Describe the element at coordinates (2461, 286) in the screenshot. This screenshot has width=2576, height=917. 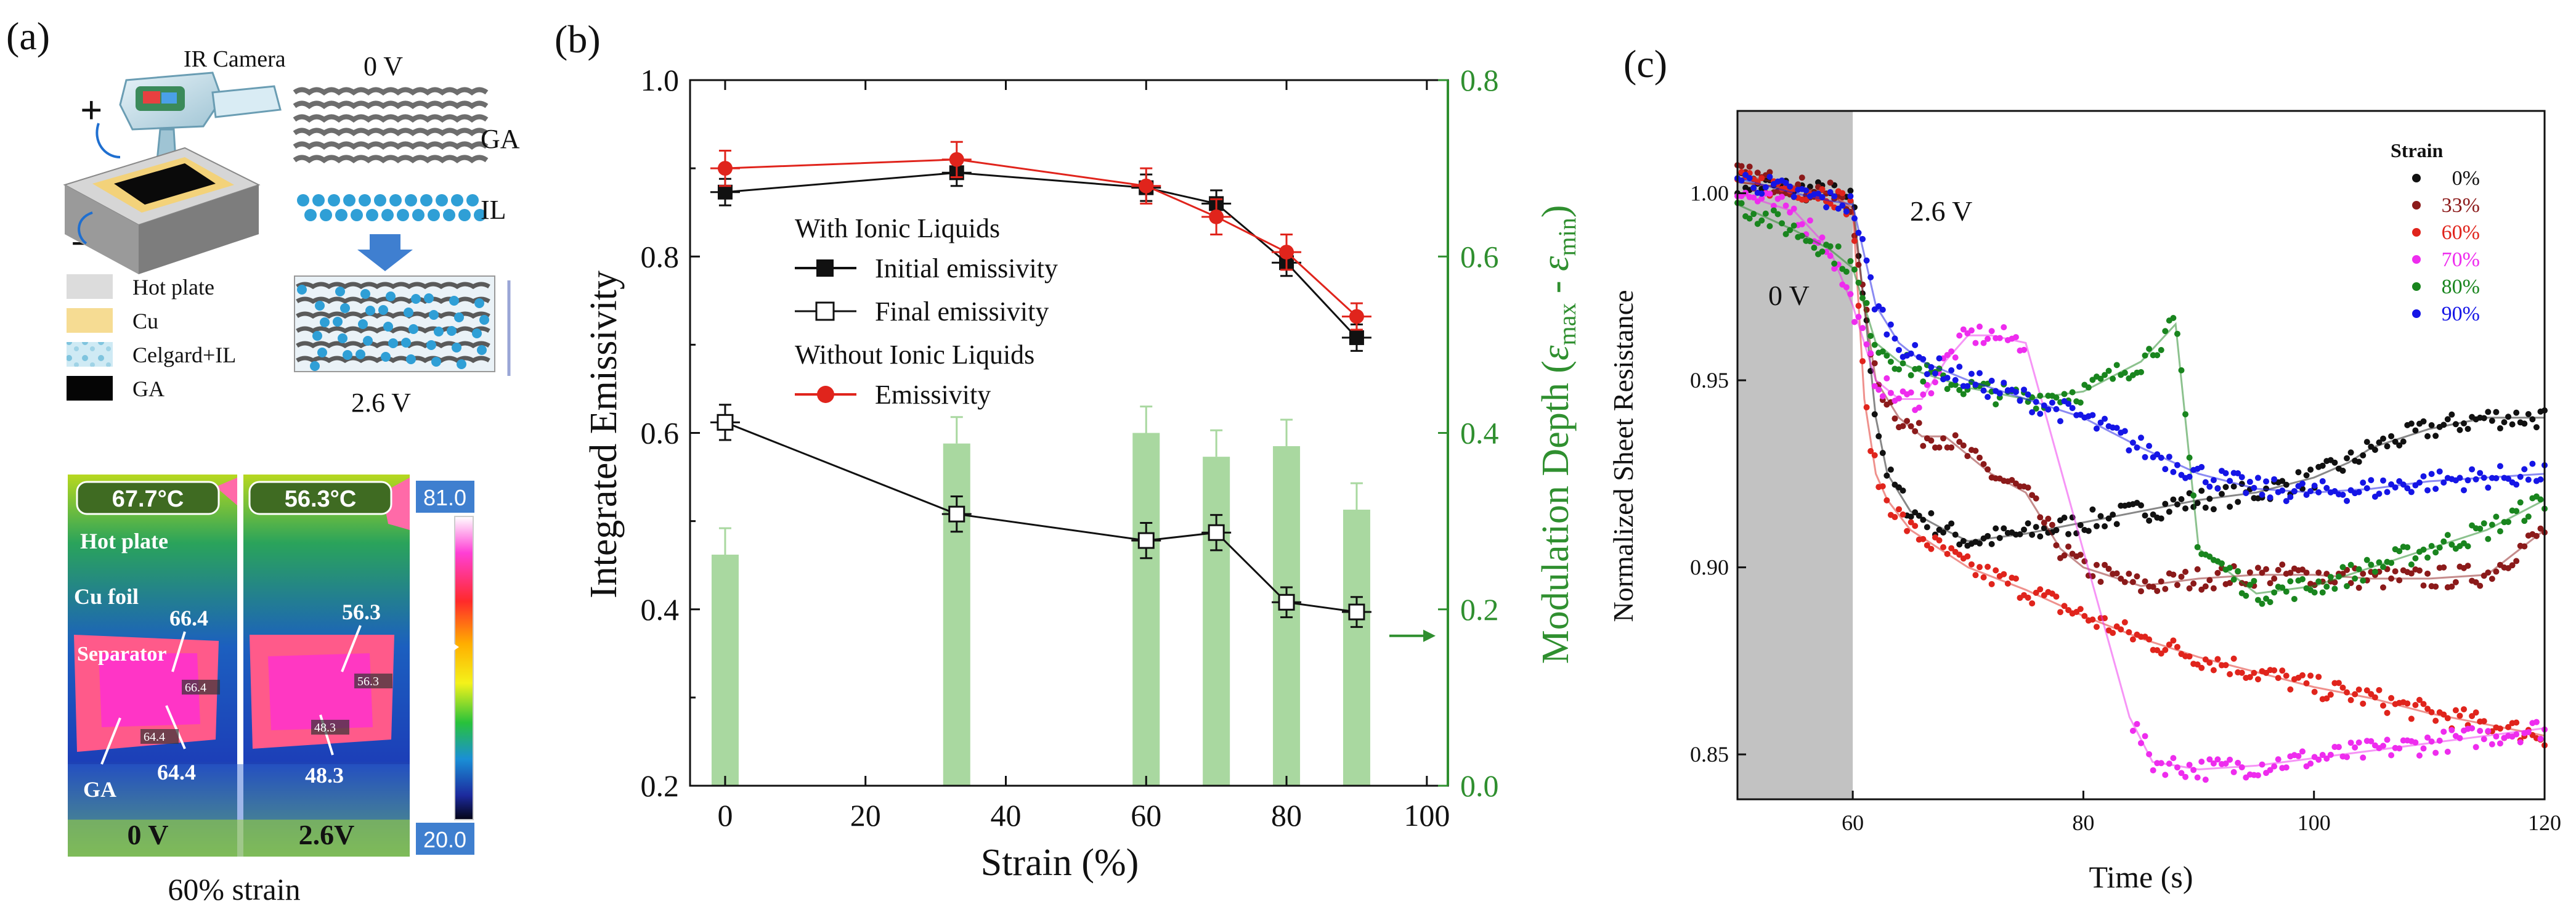
I see `legend-entry: 80%` at that location.